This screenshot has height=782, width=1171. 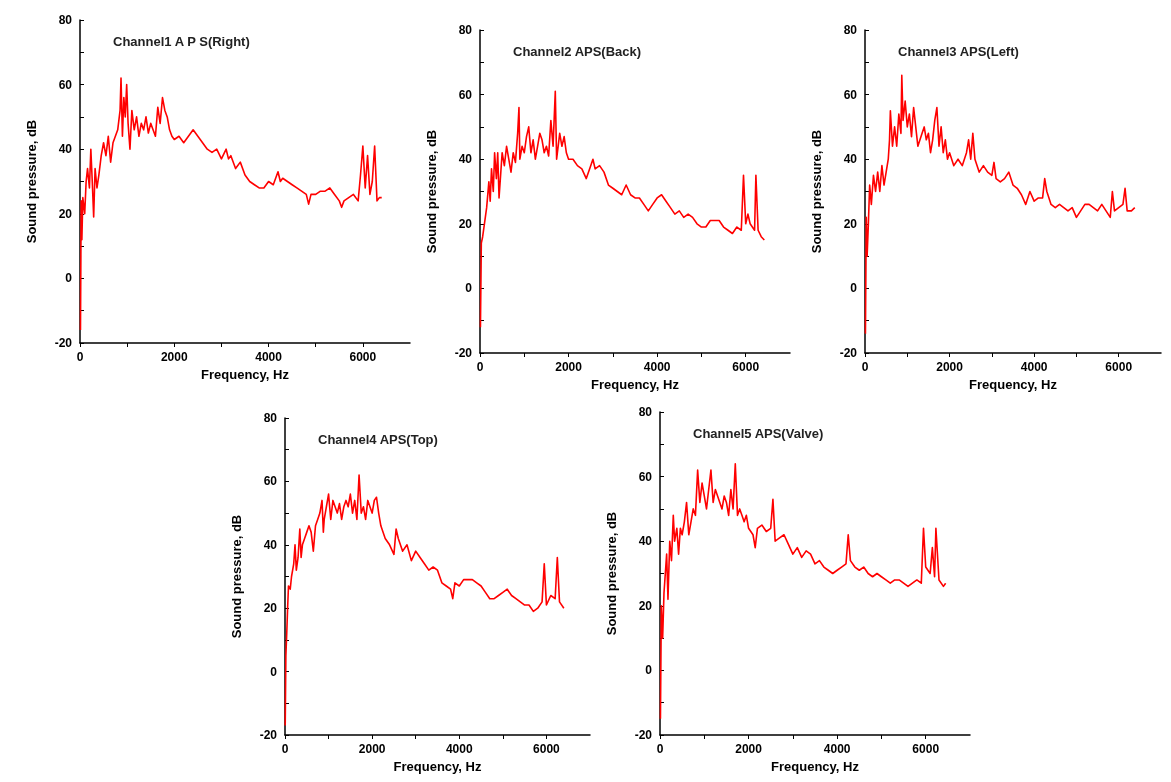 I want to click on text: Channel1 A P S(Right), so click(x=181, y=41).